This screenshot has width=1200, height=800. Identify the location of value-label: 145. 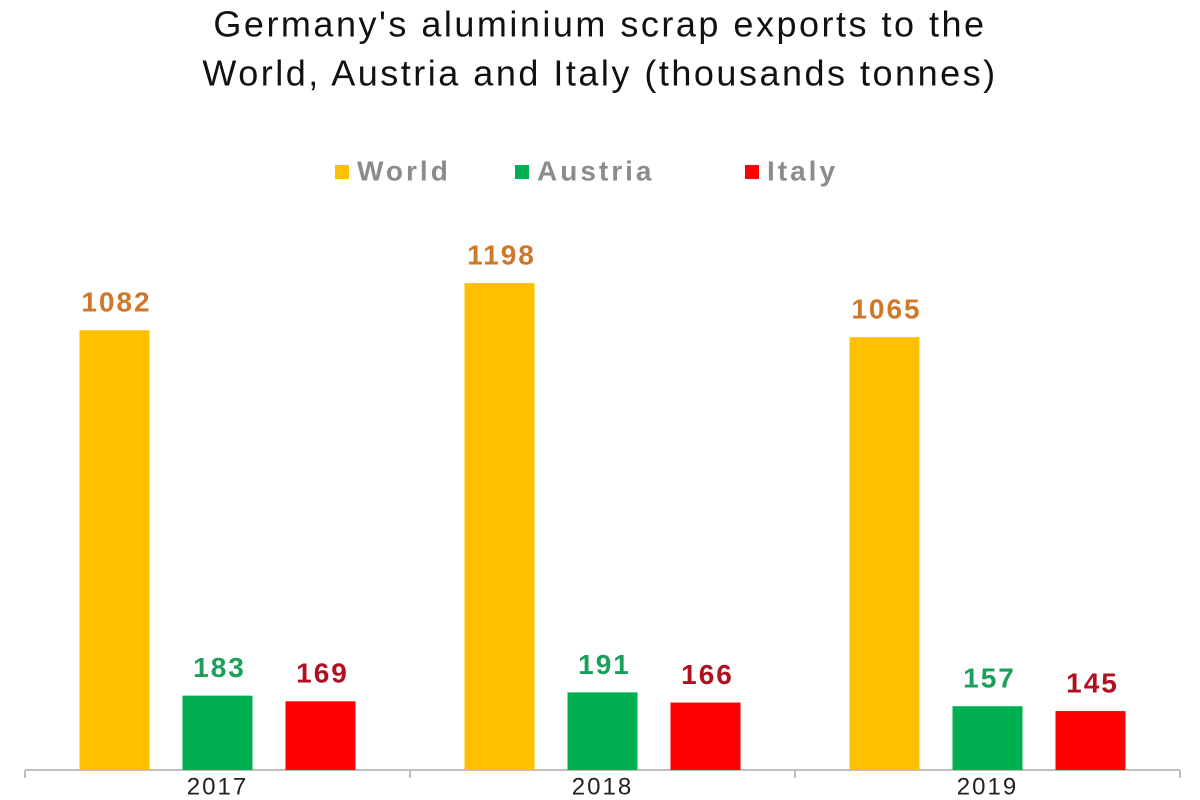
(1092, 682).